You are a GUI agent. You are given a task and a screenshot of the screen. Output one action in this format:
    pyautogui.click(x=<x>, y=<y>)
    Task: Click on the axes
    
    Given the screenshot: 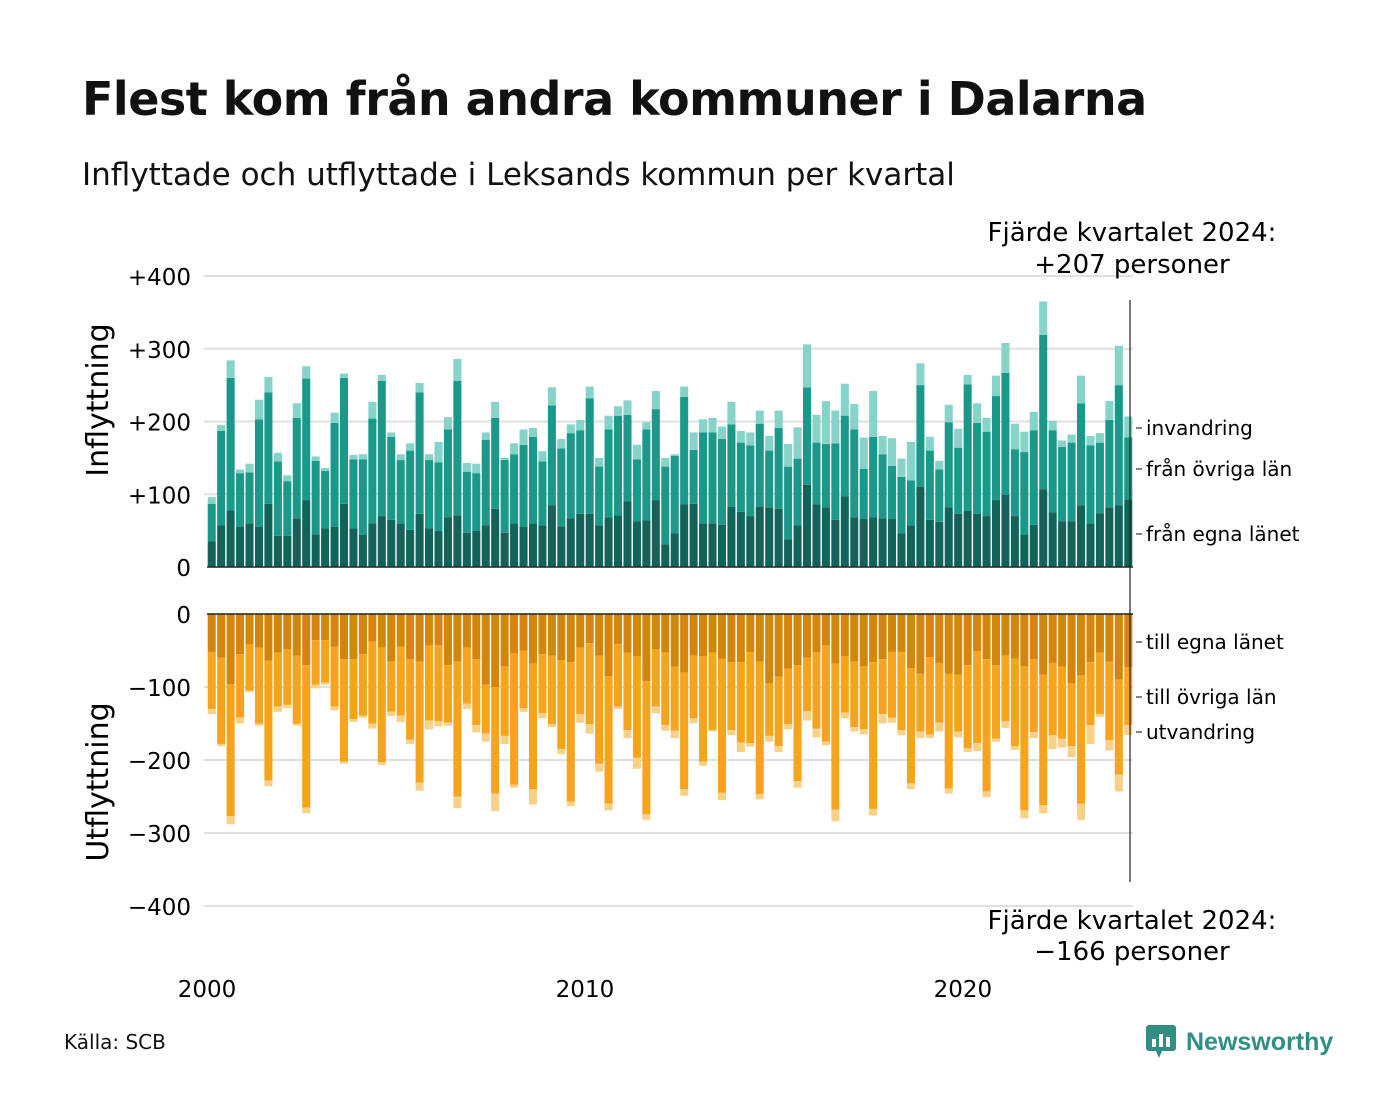 What is the action you would take?
    pyautogui.click(x=670, y=590)
    